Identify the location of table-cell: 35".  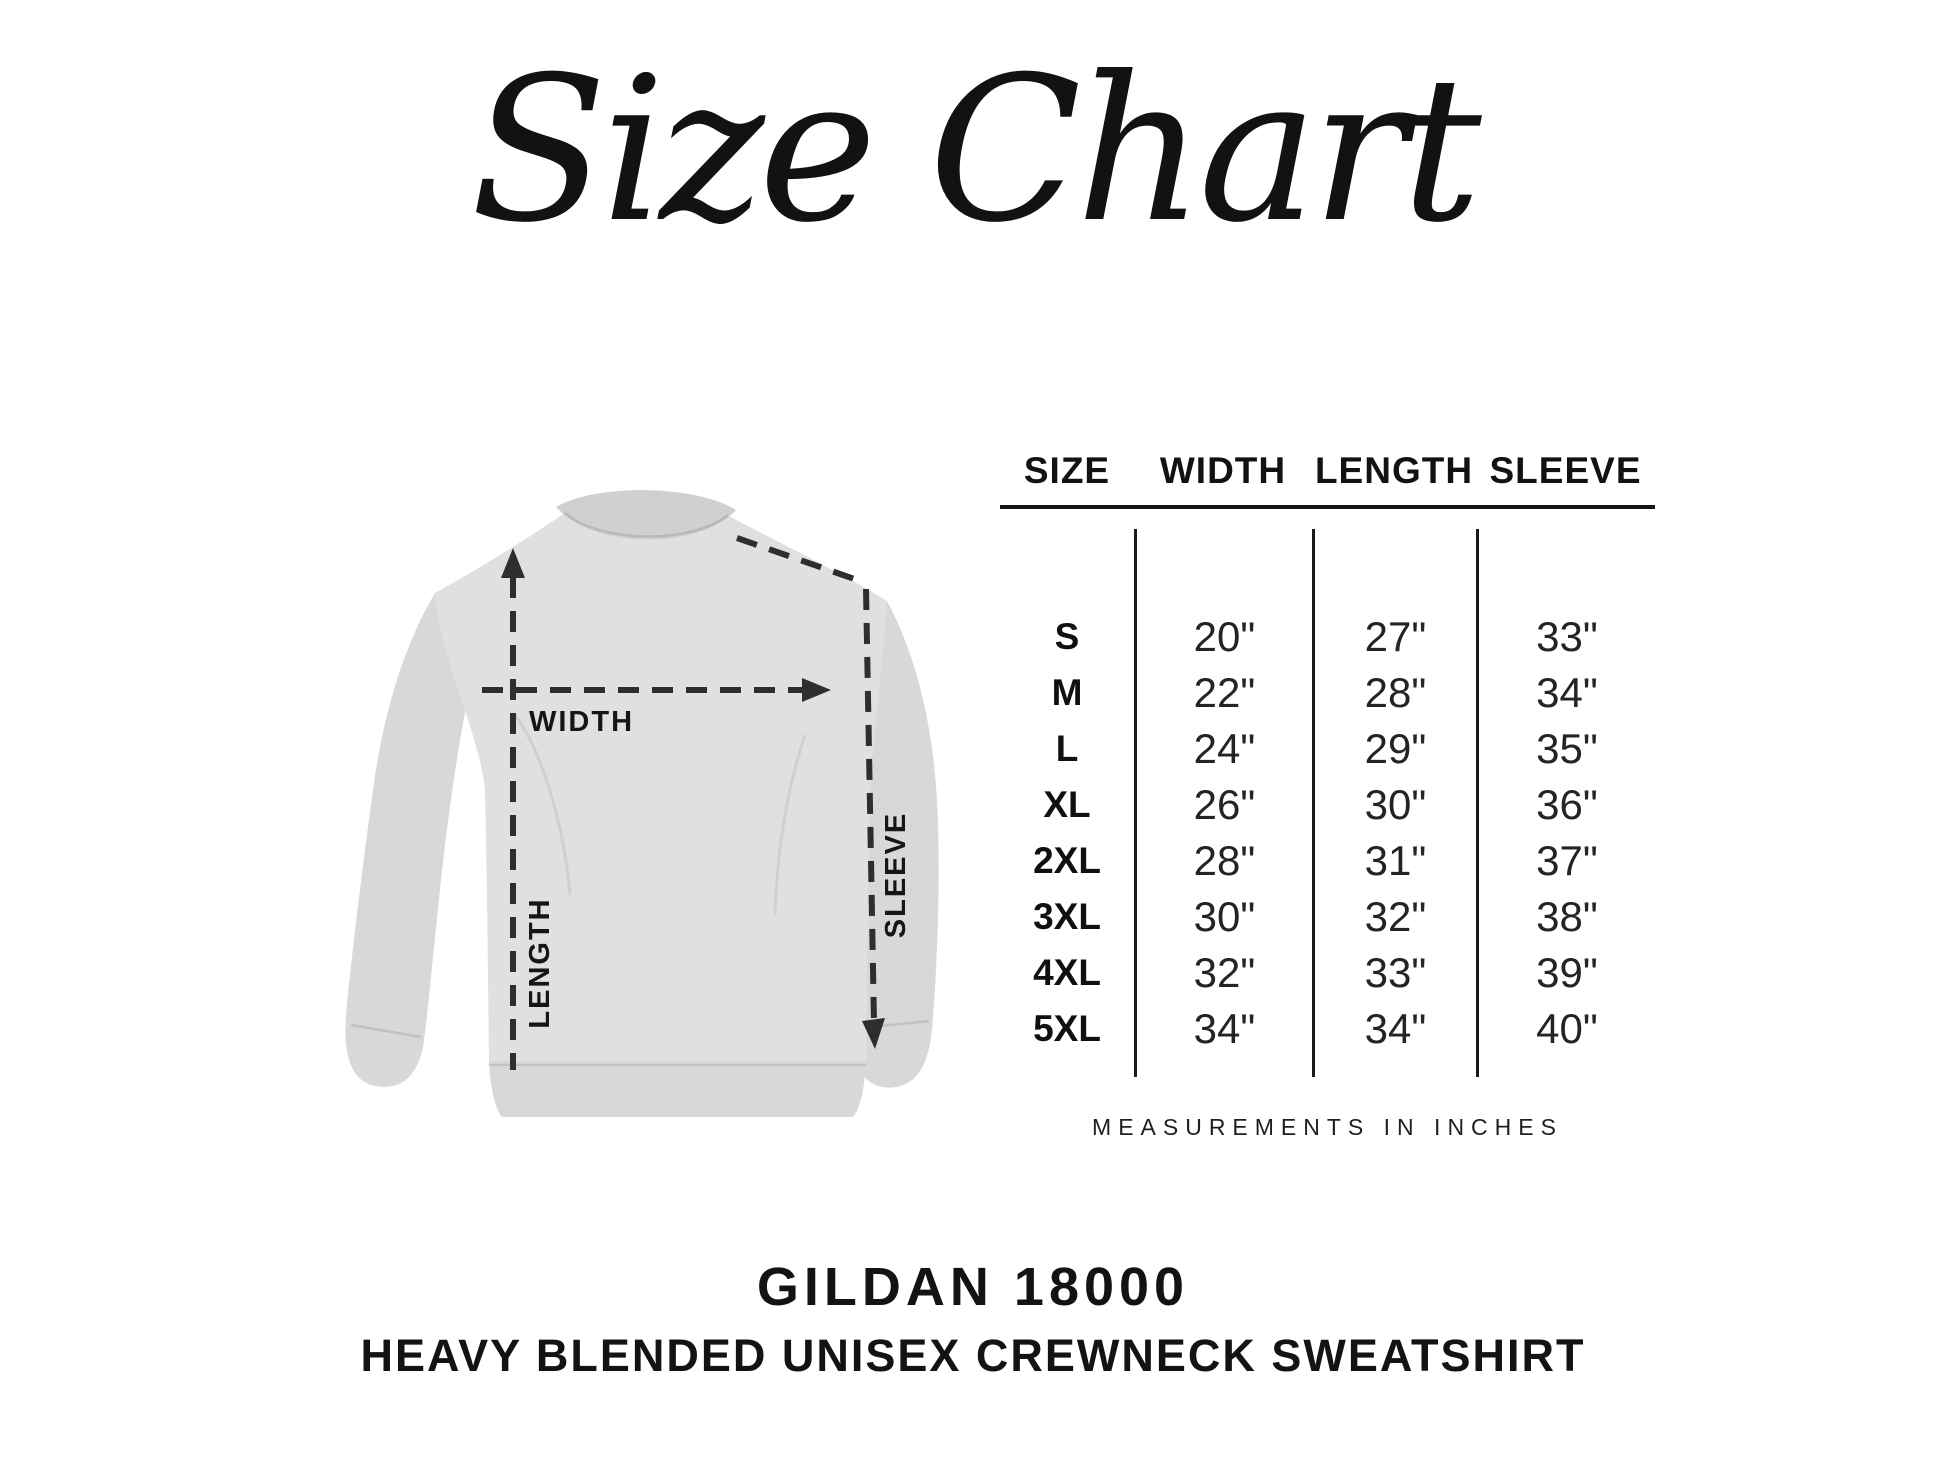
(1567, 748).